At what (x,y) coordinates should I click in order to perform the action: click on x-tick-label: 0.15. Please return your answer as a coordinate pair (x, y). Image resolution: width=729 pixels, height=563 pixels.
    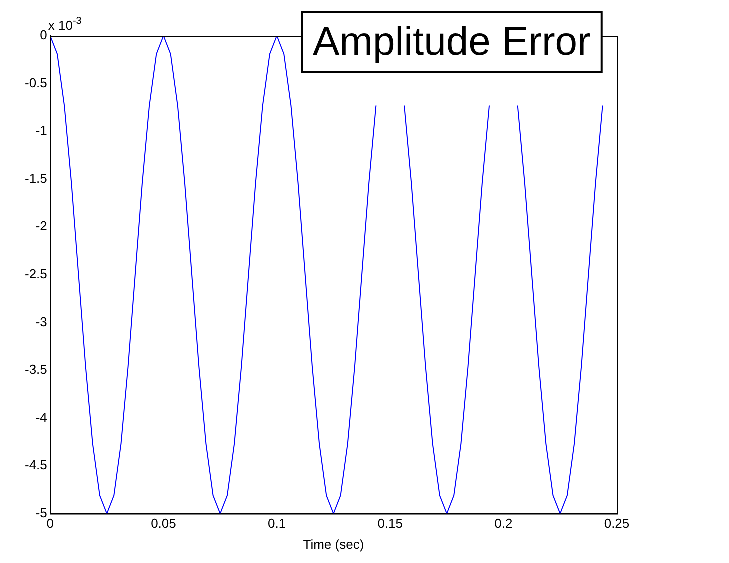
    Looking at the image, I should click on (391, 524).